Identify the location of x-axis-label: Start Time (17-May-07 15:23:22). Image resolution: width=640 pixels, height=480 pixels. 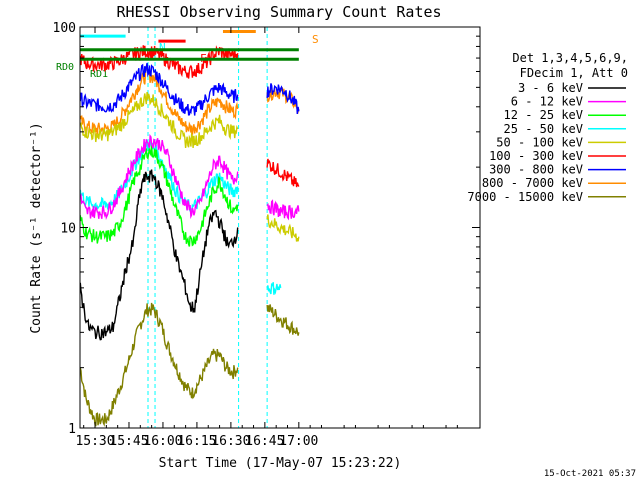
(280, 463).